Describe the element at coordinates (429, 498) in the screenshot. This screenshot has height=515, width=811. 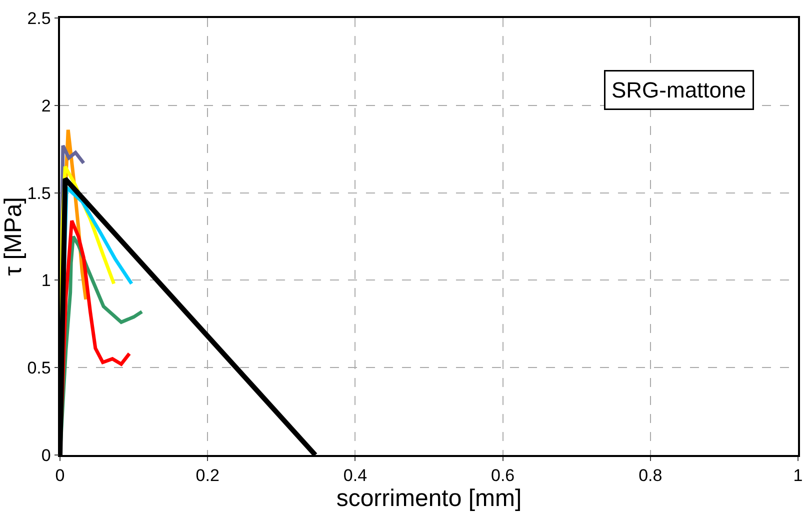
I see `x-axis-title: scorrimento [mm]` at that location.